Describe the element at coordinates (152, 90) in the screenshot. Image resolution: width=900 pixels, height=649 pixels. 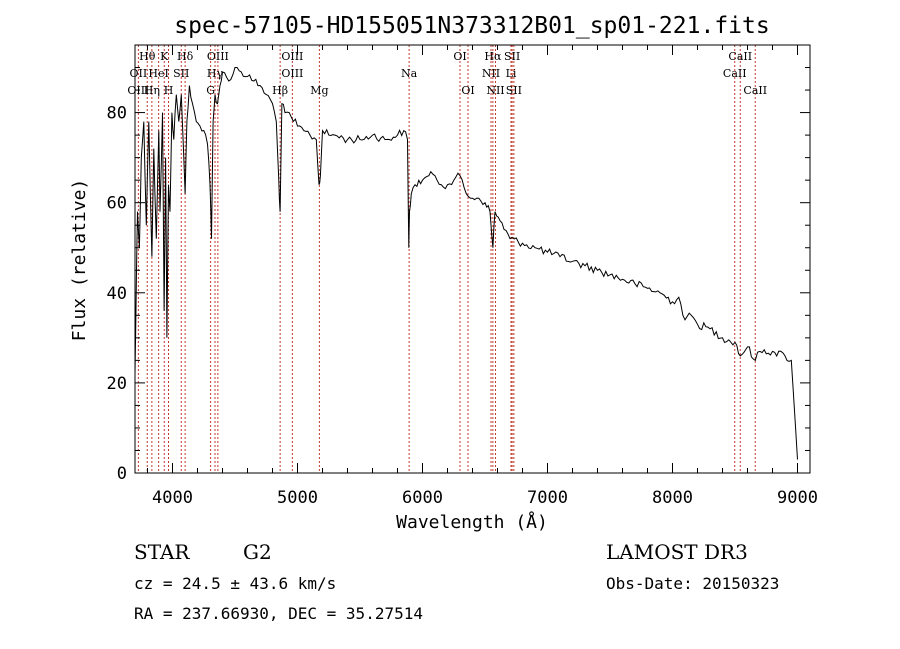
I see `spectral-line-label: Hη` at that location.